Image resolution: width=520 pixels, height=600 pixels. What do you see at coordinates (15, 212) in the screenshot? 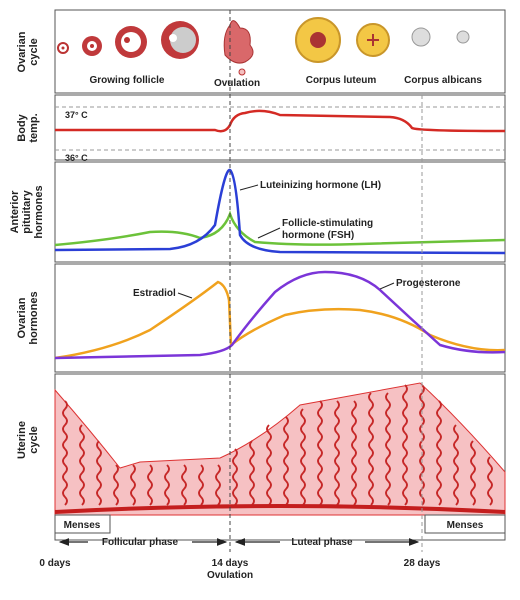
I see `panel-label: Anterior` at bounding box center [15, 212].